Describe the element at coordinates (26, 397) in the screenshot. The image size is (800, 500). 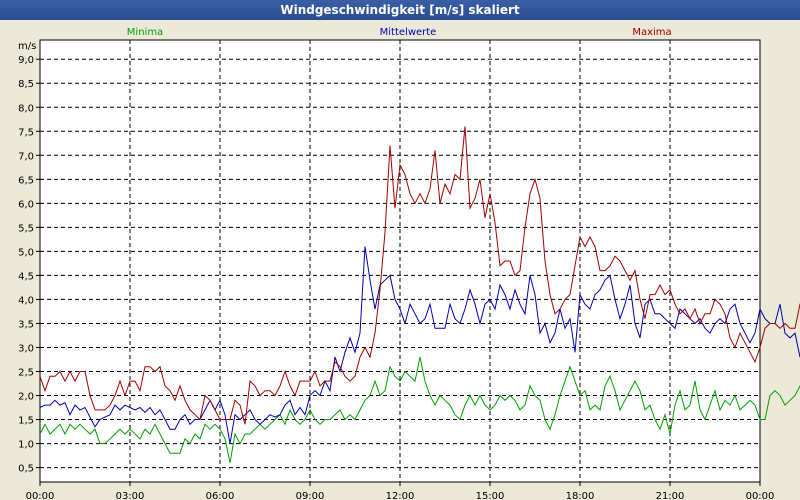
I see `y-tick-label: 2,0` at that location.